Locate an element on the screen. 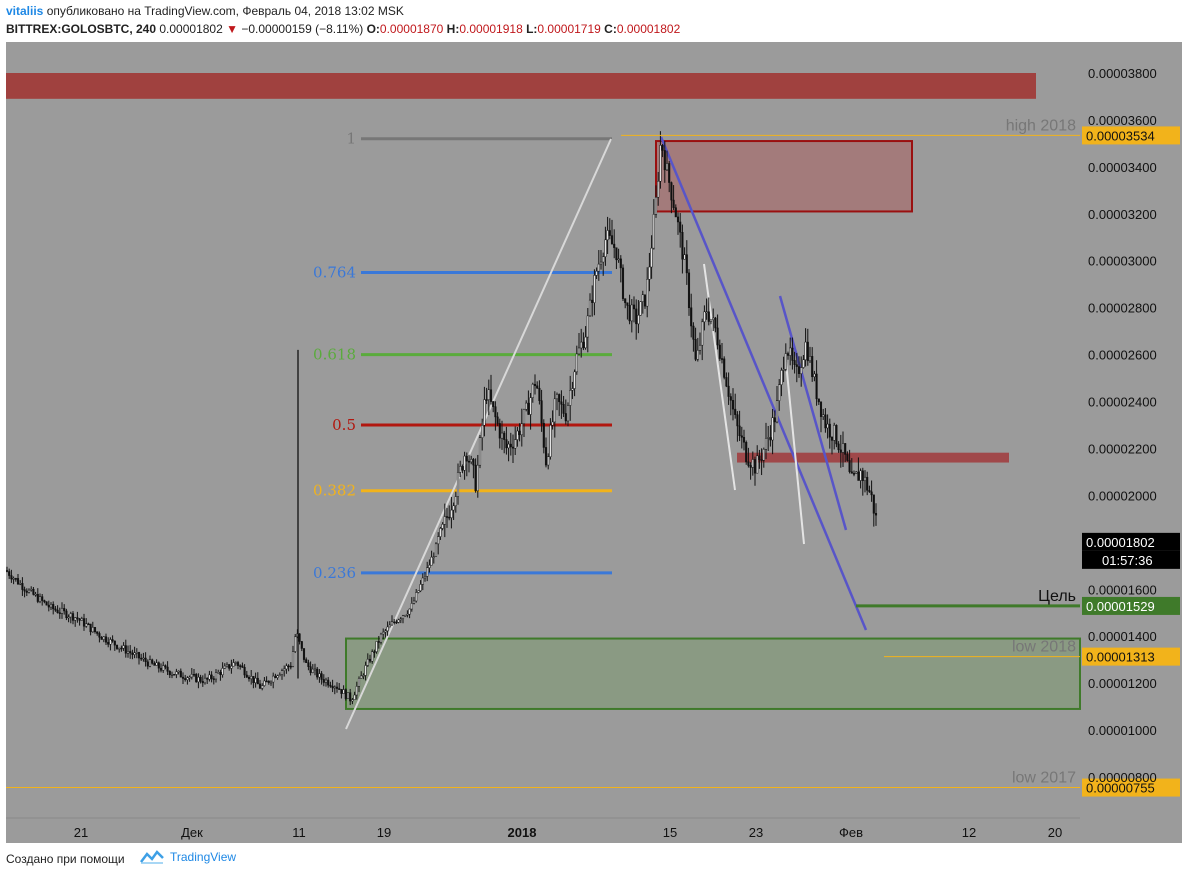 This screenshot has width=1182, height=879. level-name: high 2018 is located at coordinates (1041, 125).